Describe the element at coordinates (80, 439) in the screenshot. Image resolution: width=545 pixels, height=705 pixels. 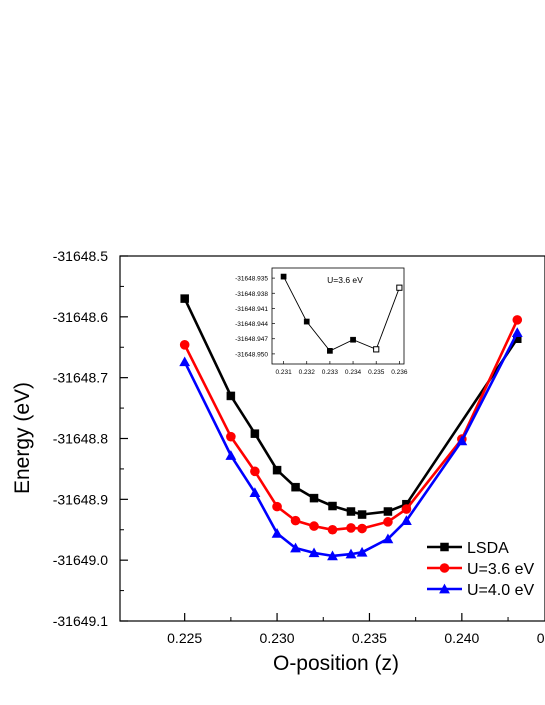
I see `y-tick-label: -31648.8` at that location.